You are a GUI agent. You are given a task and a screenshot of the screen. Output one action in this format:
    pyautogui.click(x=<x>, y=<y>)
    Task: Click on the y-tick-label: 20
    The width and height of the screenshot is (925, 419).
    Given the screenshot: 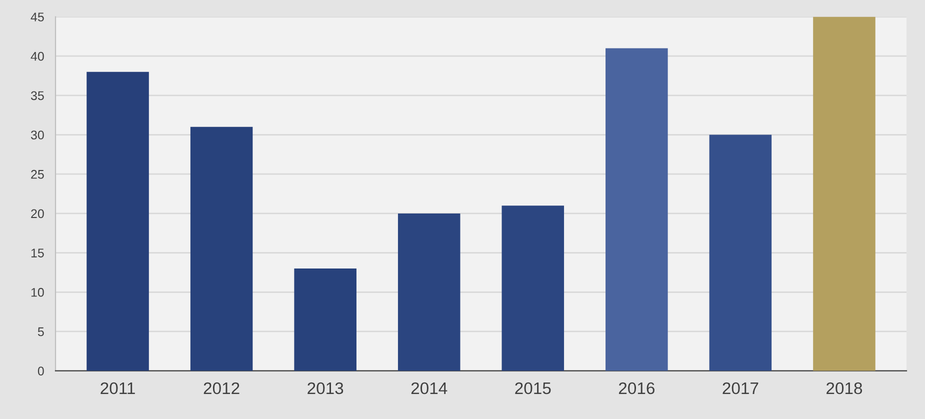 What is the action you would take?
    pyautogui.click(x=37, y=213)
    